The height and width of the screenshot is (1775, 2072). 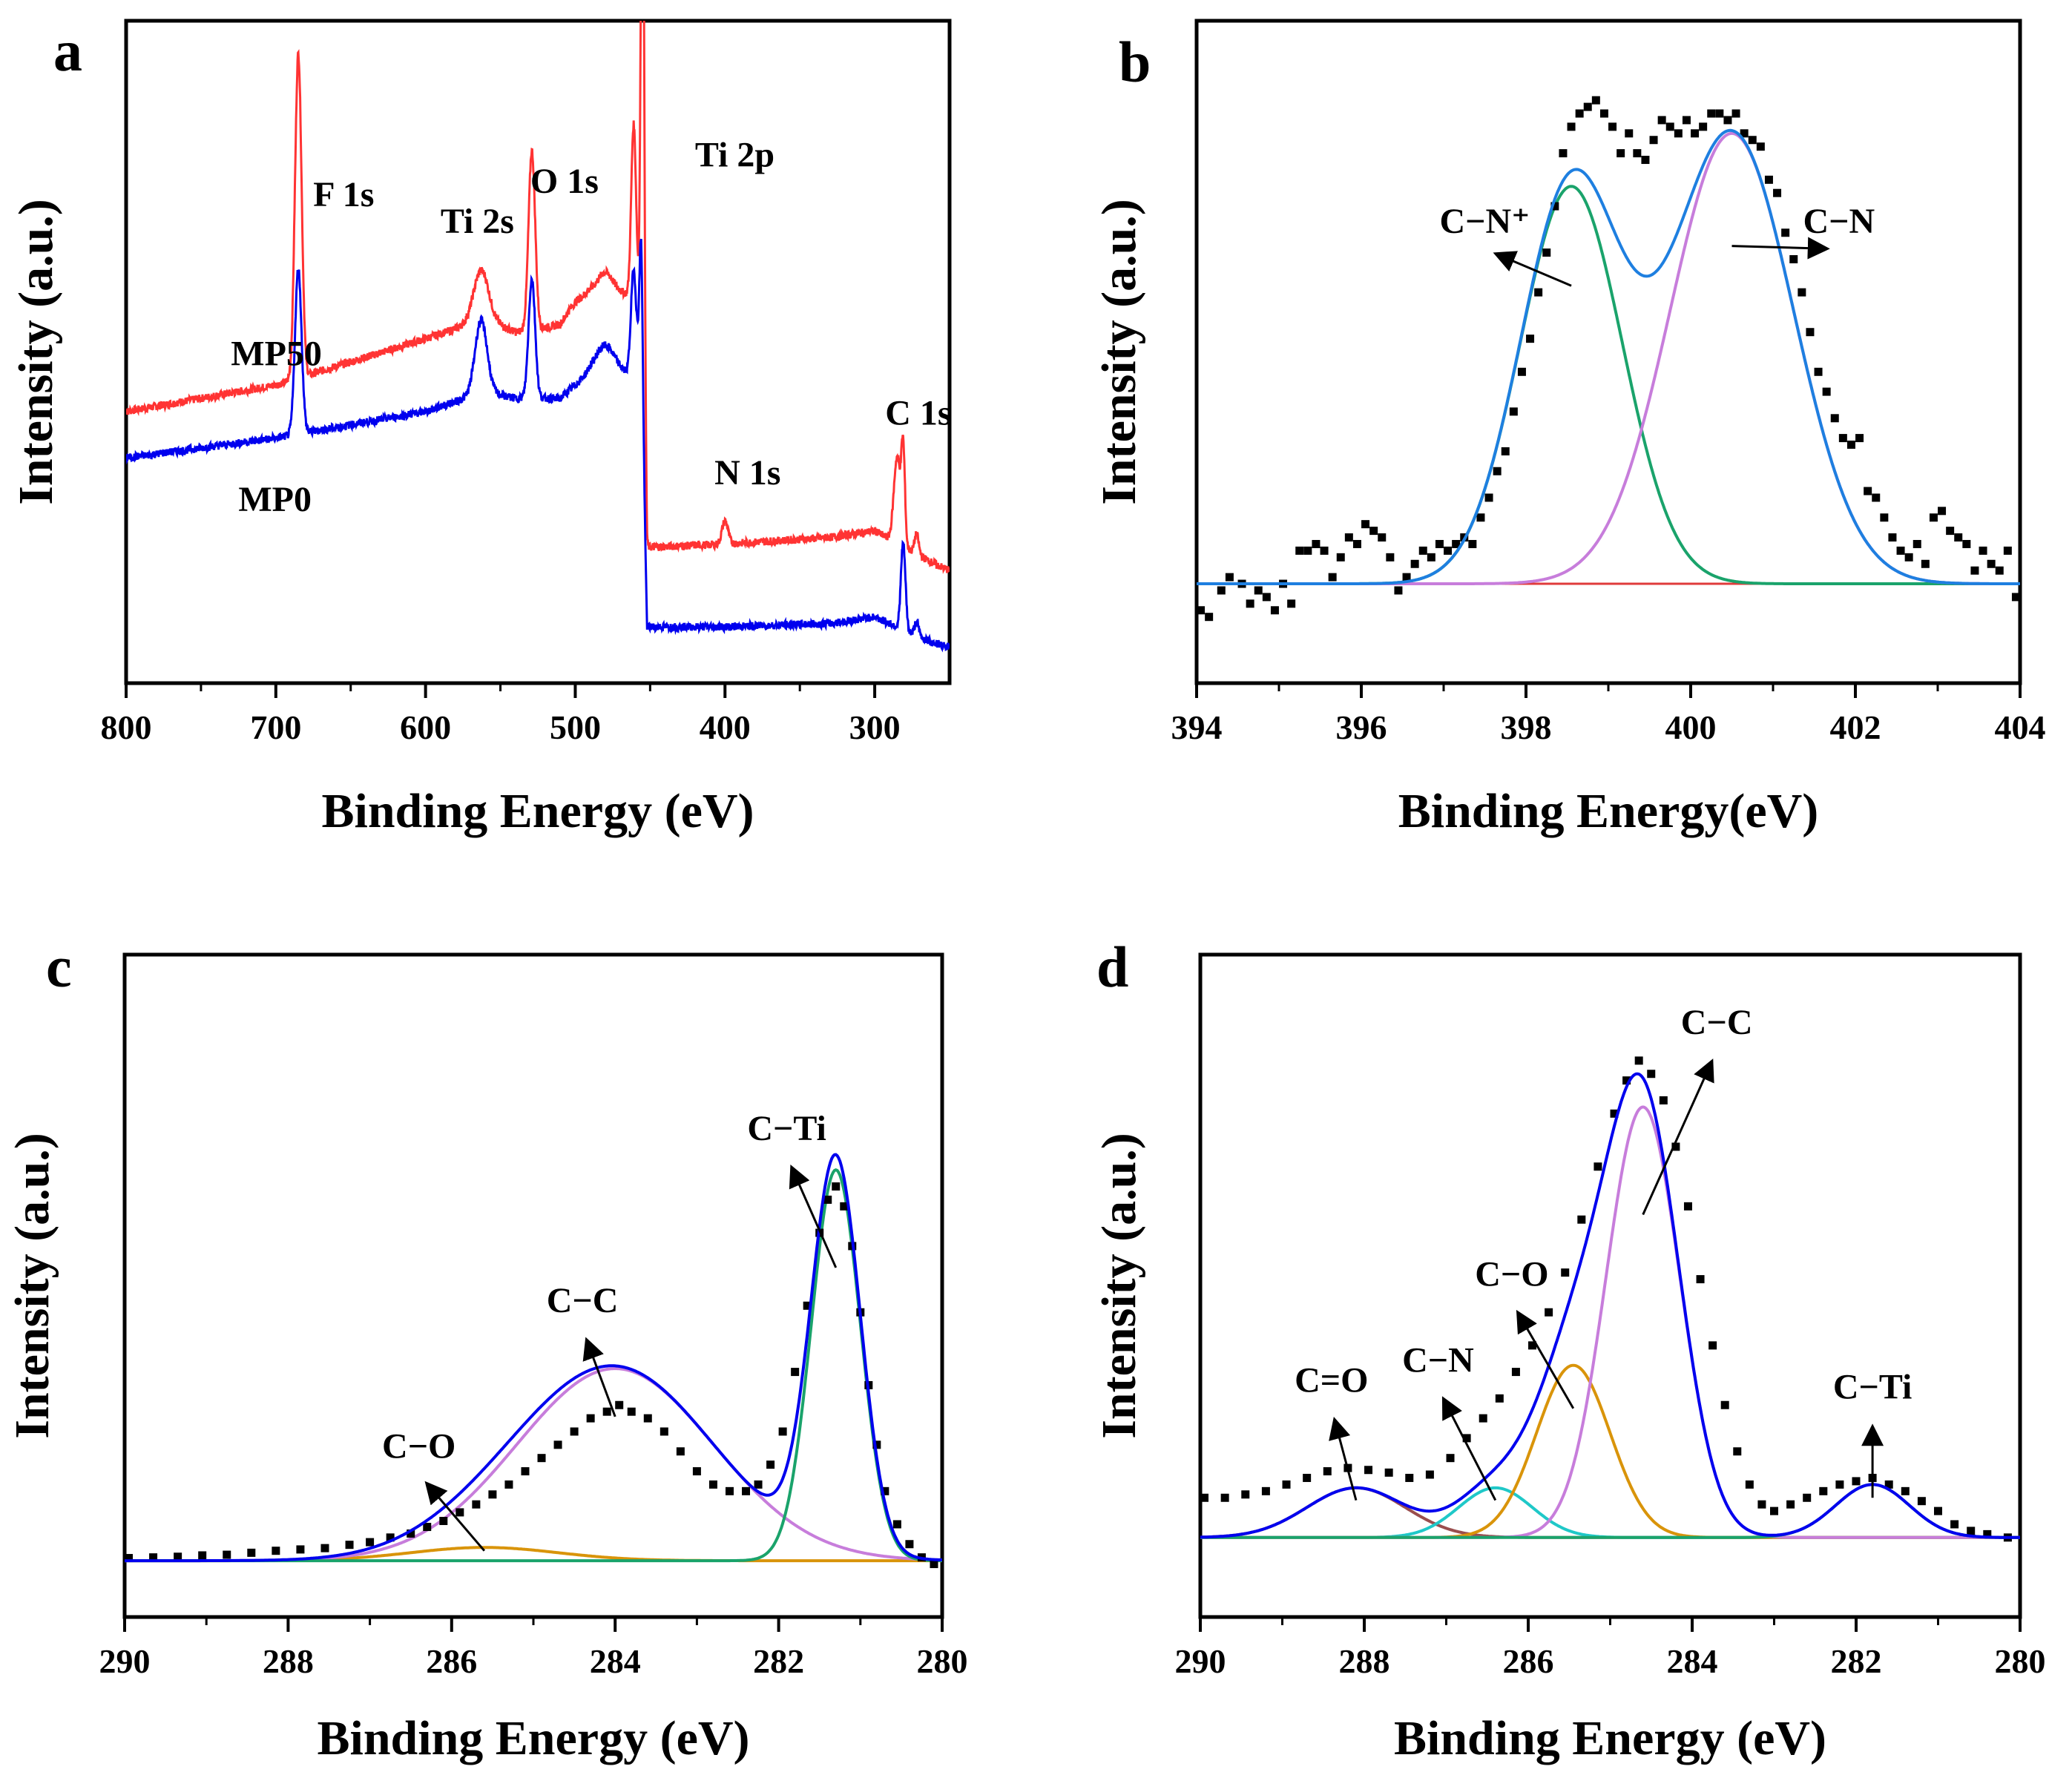 I want to click on envelope-curve, so click(x=1610, y=1305).